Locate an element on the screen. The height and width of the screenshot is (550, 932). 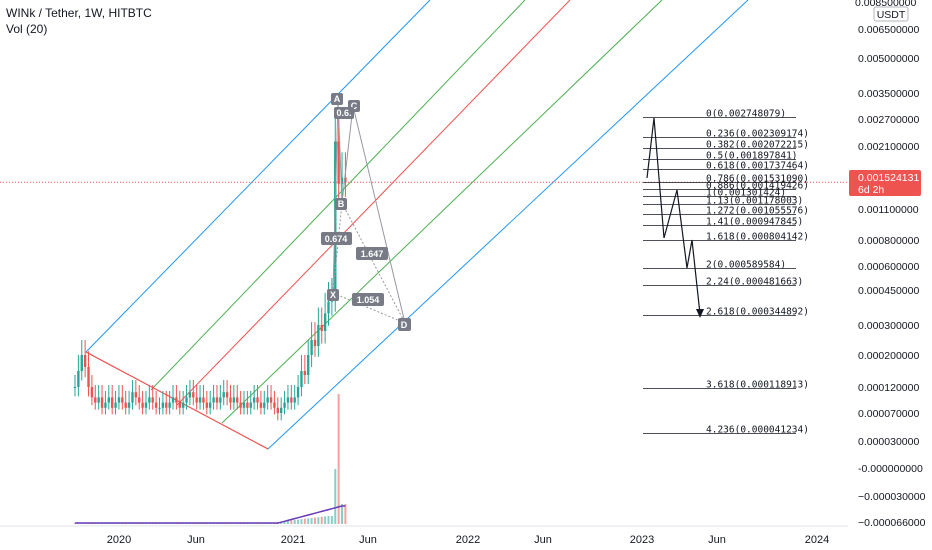
point-b-label: B is located at coordinates (341, 204).